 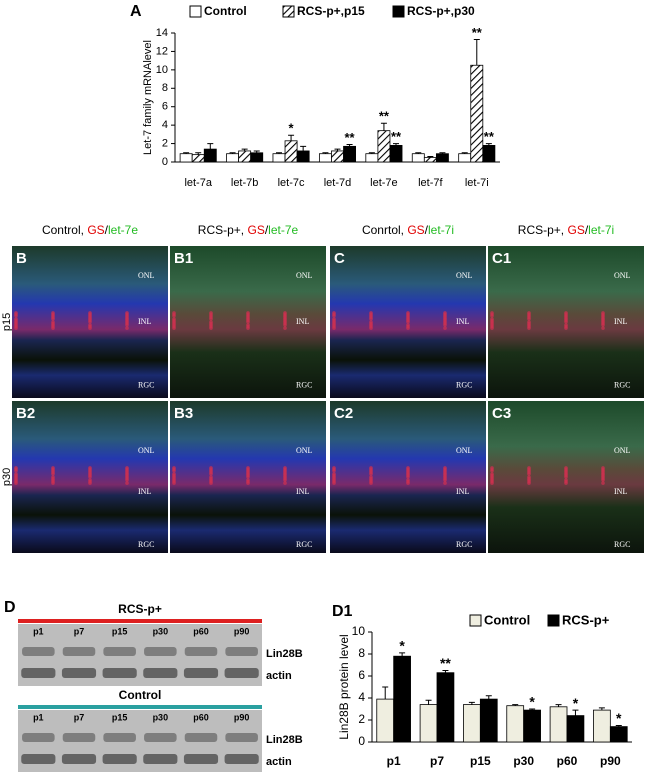 I want to click on y-tick-label: 14, so click(x=162, y=33).